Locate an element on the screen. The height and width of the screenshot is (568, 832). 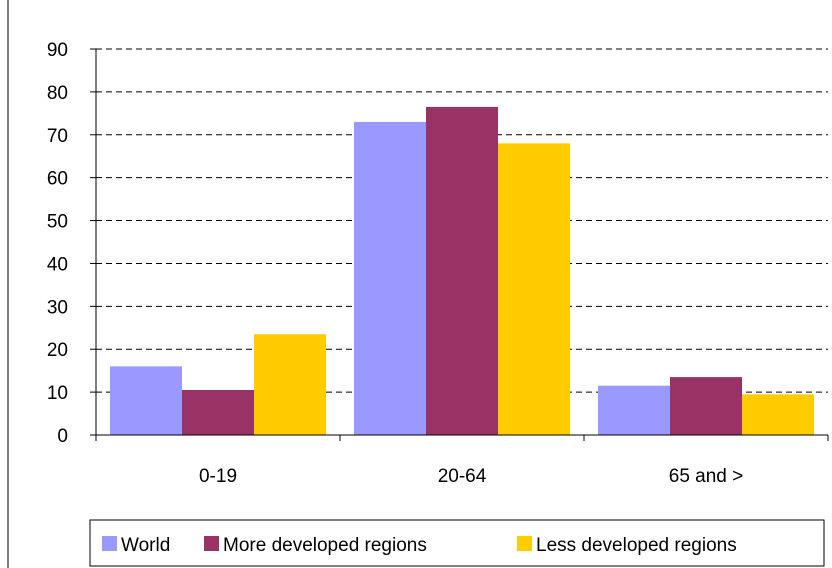
y-tick-label: 50 is located at coordinates (57, 222).